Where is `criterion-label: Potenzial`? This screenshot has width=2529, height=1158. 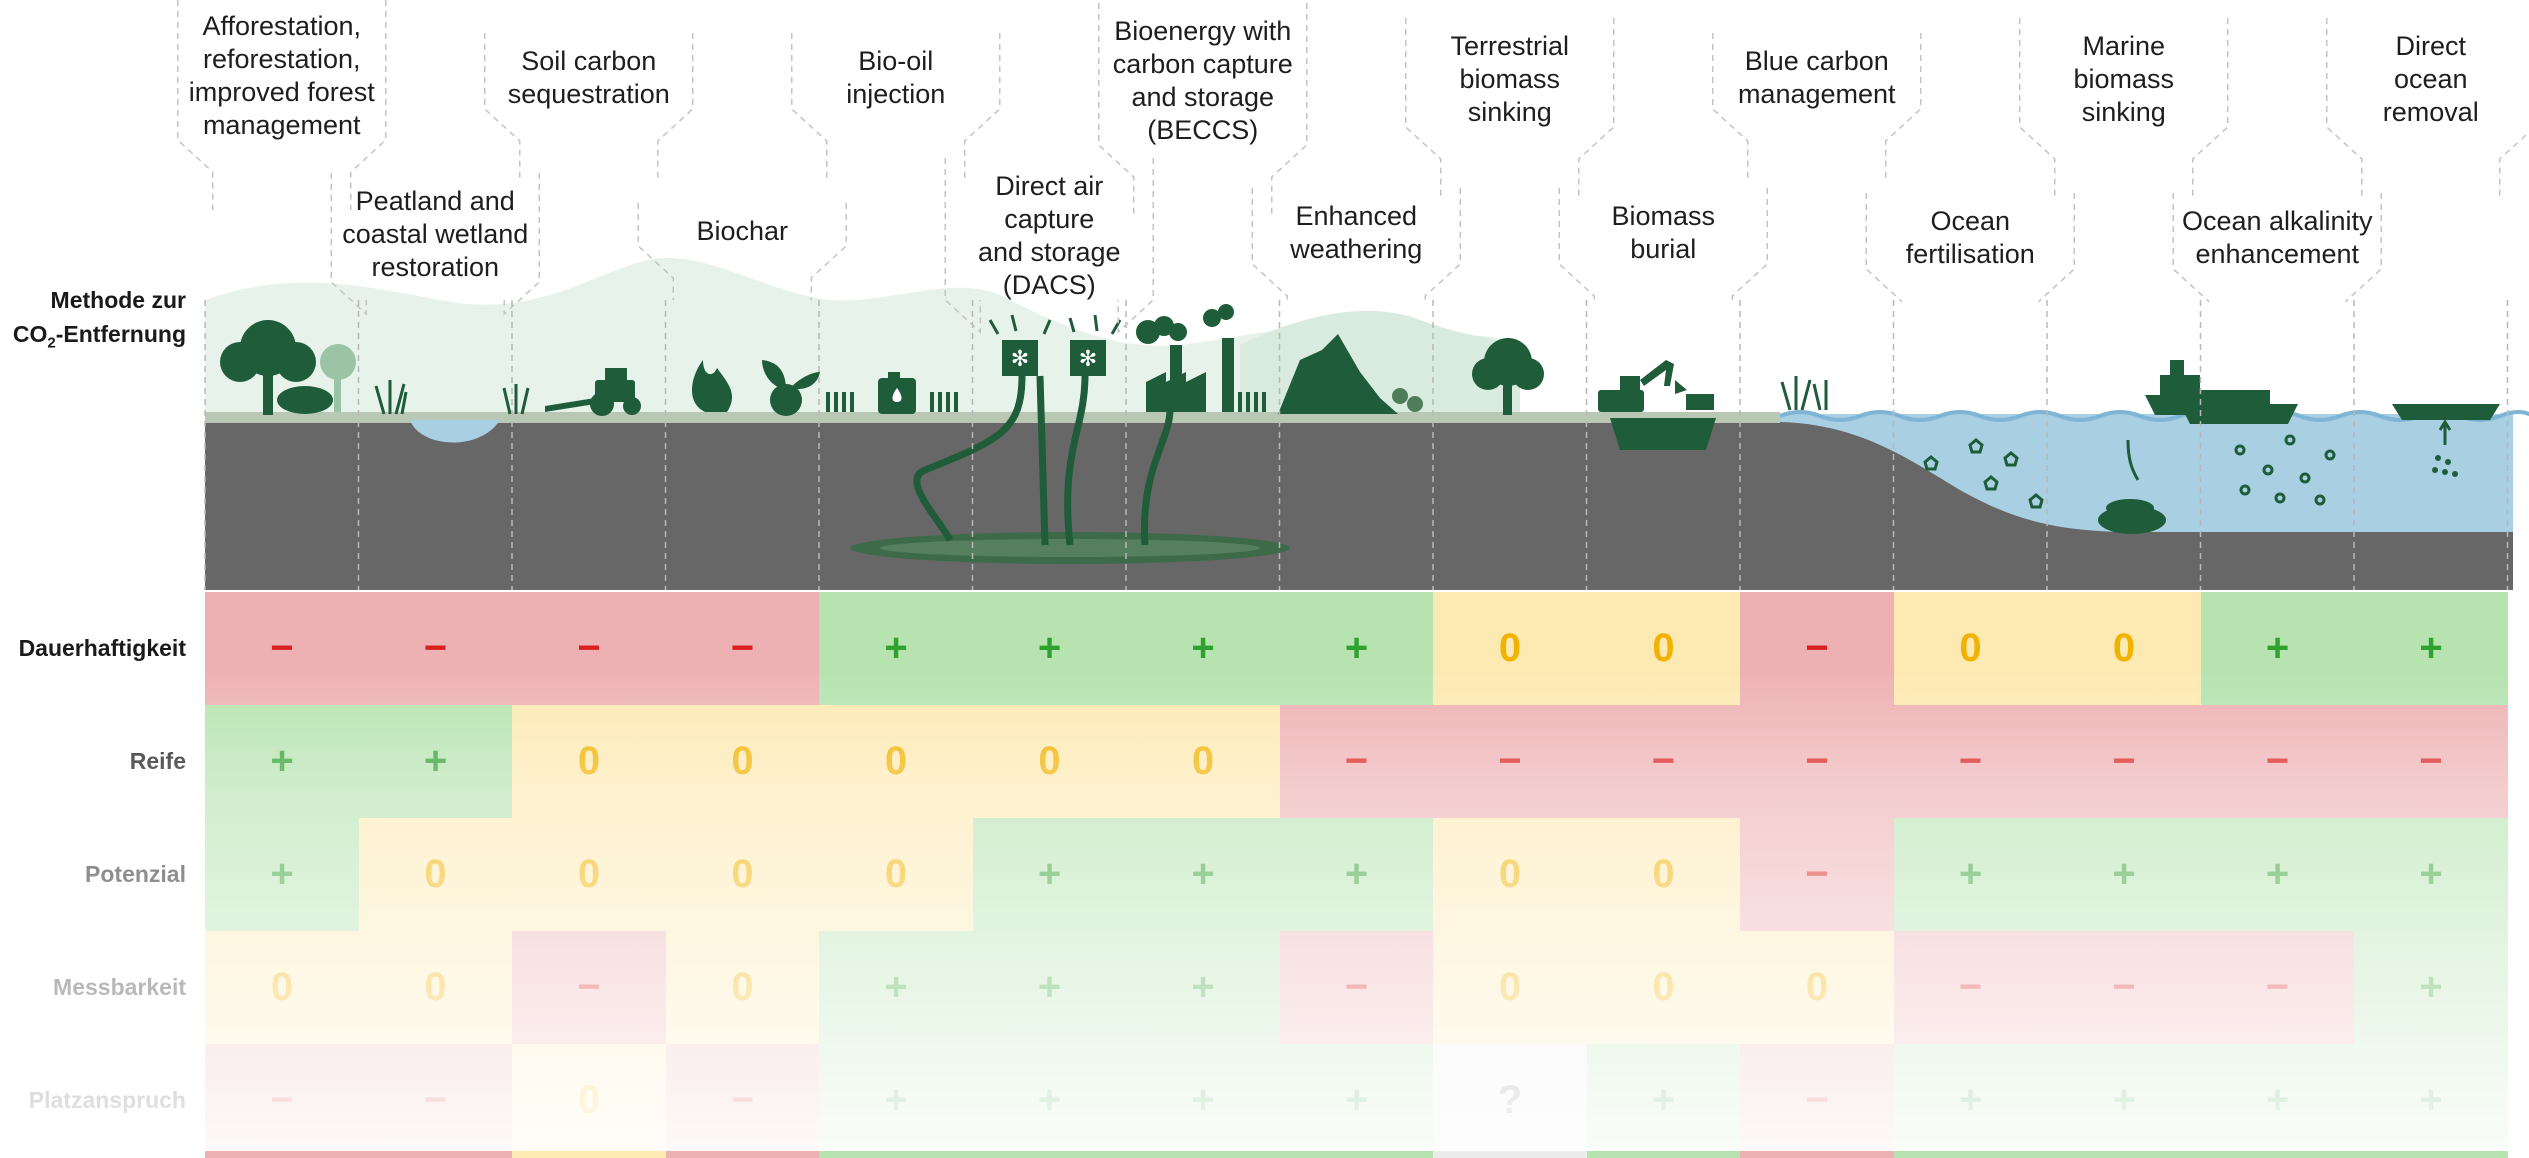
criterion-label: Potenzial is located at coordinates (135, 873).